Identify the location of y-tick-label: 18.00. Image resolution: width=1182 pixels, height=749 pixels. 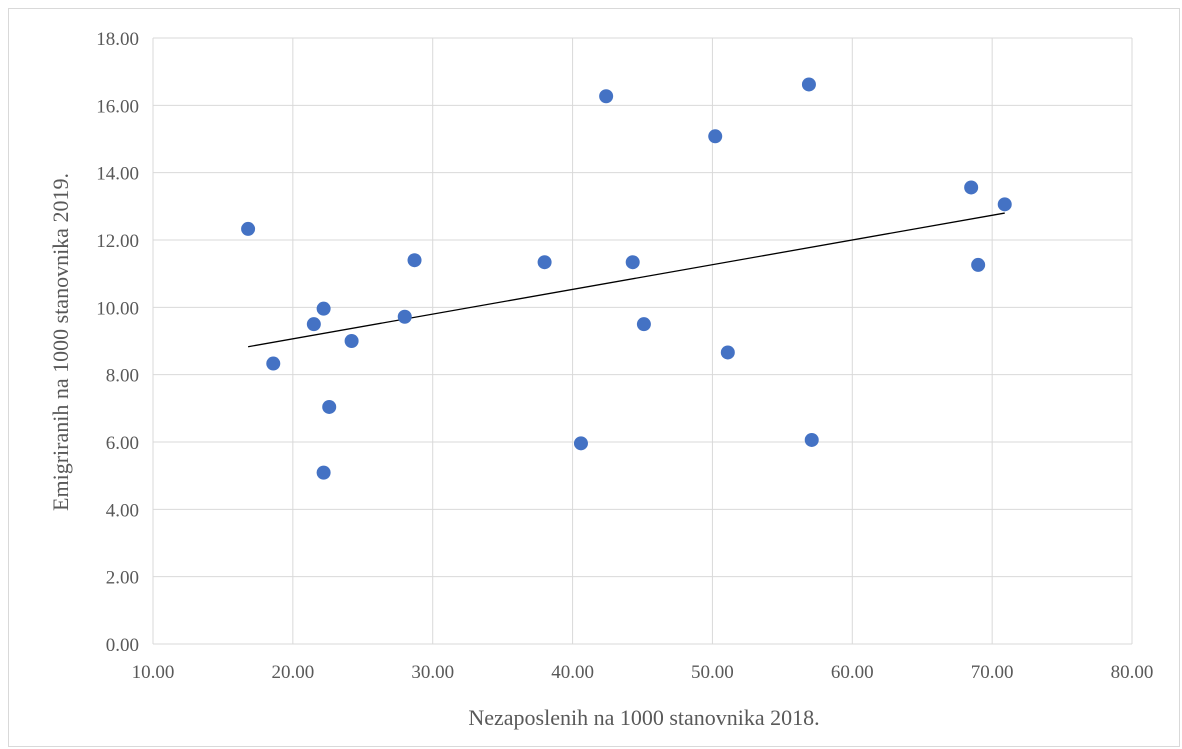
(117, 39).